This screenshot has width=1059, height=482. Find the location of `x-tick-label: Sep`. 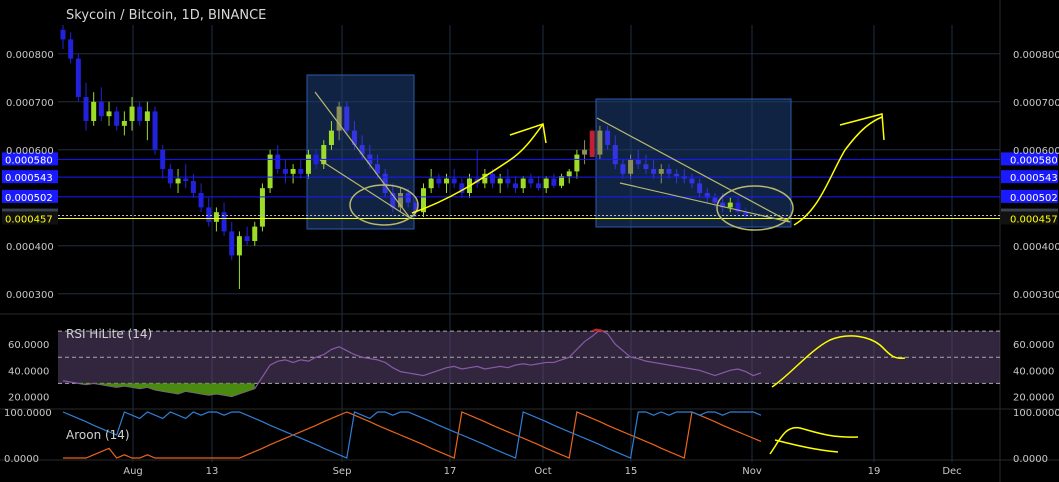

x-tick-label: Sep is located at coordinates (342, 471).